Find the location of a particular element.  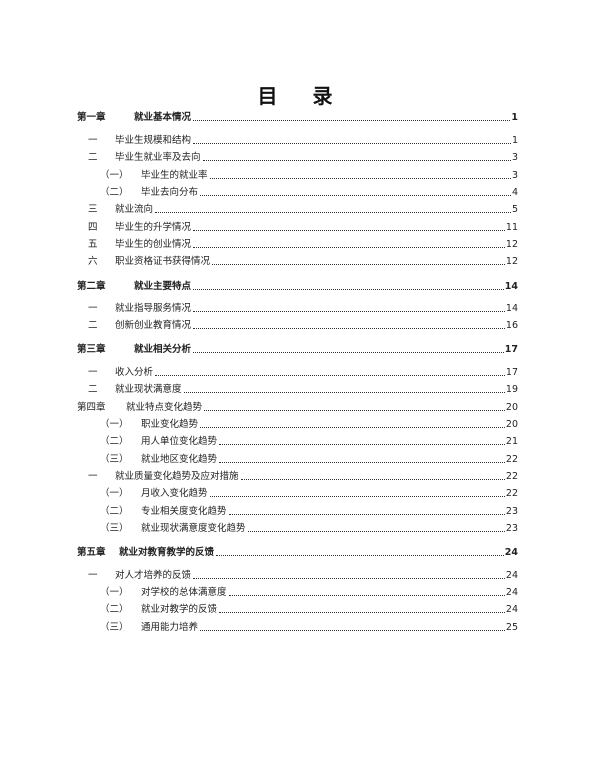

toc-entry: 四 毕业生的升学情况 11 is located at coordinates (303, 227).